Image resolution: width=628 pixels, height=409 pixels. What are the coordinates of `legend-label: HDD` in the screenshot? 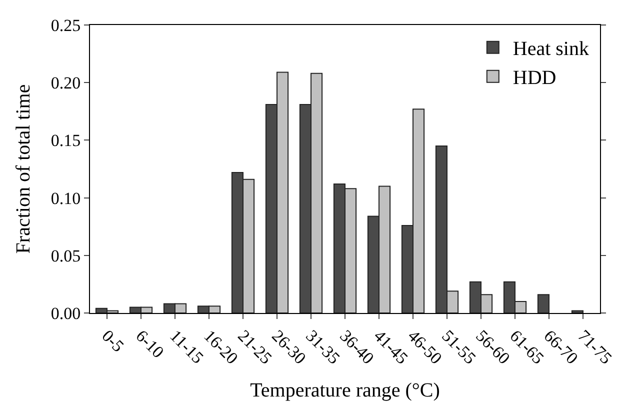 It's located at (534, 78).